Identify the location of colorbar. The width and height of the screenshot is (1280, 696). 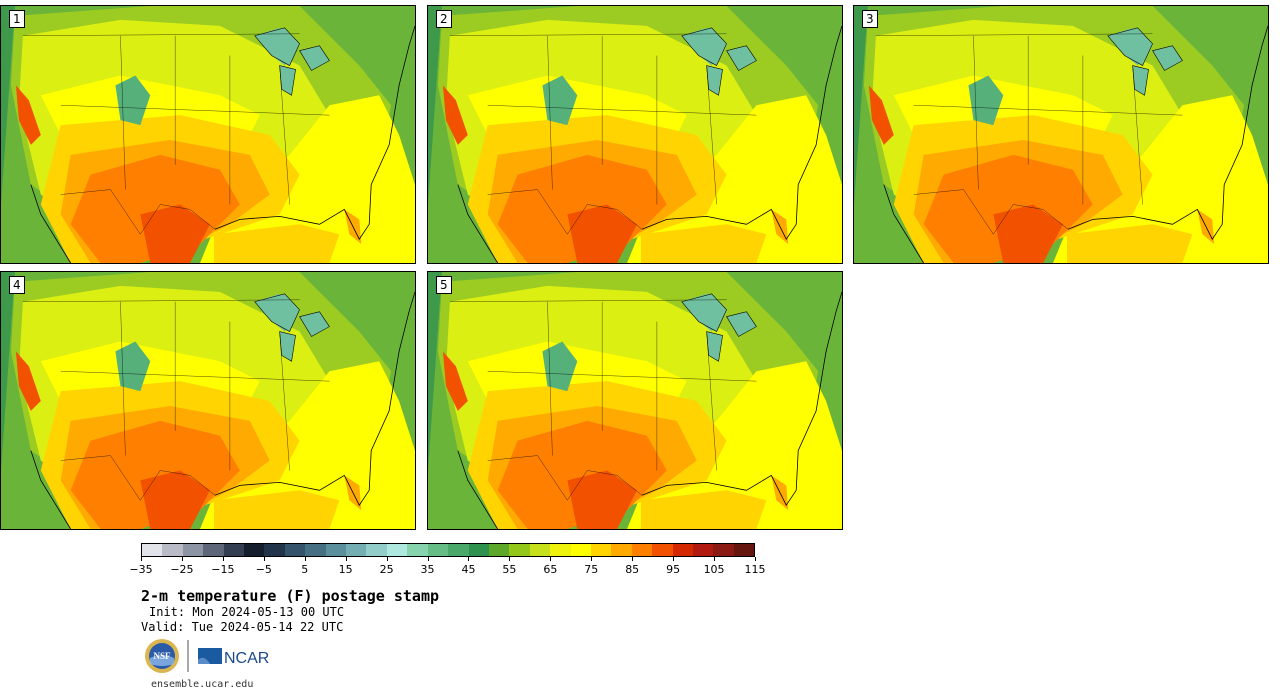
(448, 550).